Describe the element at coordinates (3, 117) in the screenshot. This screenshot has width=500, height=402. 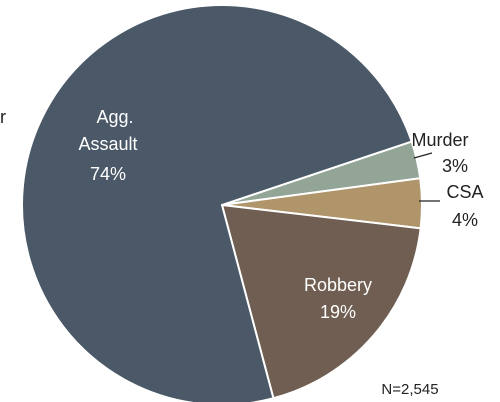
I see `annotation: r` at that location.